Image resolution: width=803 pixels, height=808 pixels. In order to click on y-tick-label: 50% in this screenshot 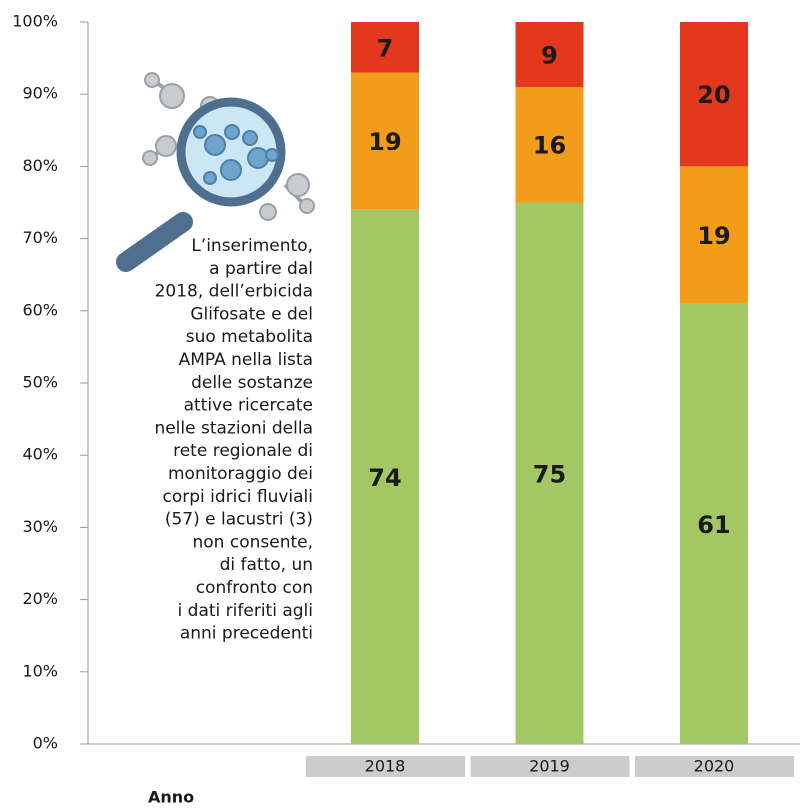, I will do `click(40, 382)`.